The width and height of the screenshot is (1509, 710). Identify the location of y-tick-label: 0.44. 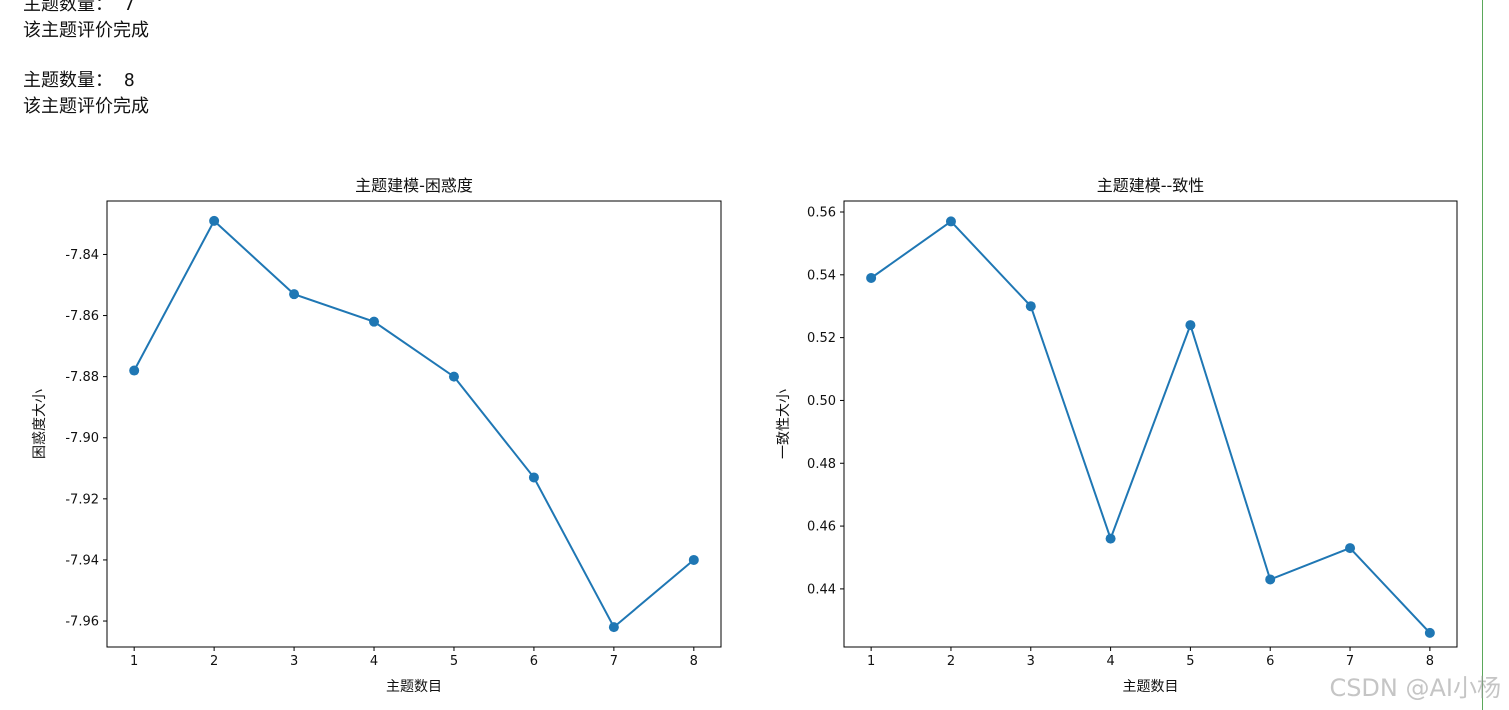
(821, 589).